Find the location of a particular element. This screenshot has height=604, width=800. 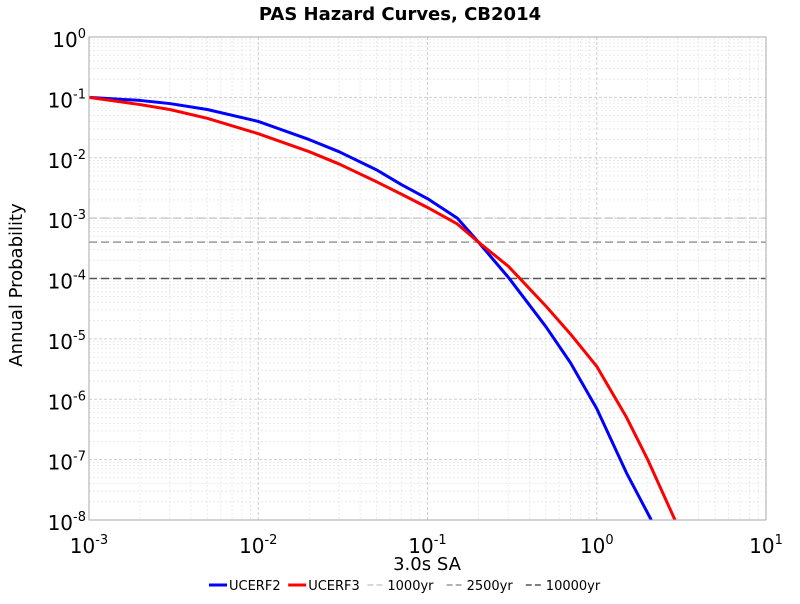

x-tick-label: 10⁰ is located at coordinates (597, 545).